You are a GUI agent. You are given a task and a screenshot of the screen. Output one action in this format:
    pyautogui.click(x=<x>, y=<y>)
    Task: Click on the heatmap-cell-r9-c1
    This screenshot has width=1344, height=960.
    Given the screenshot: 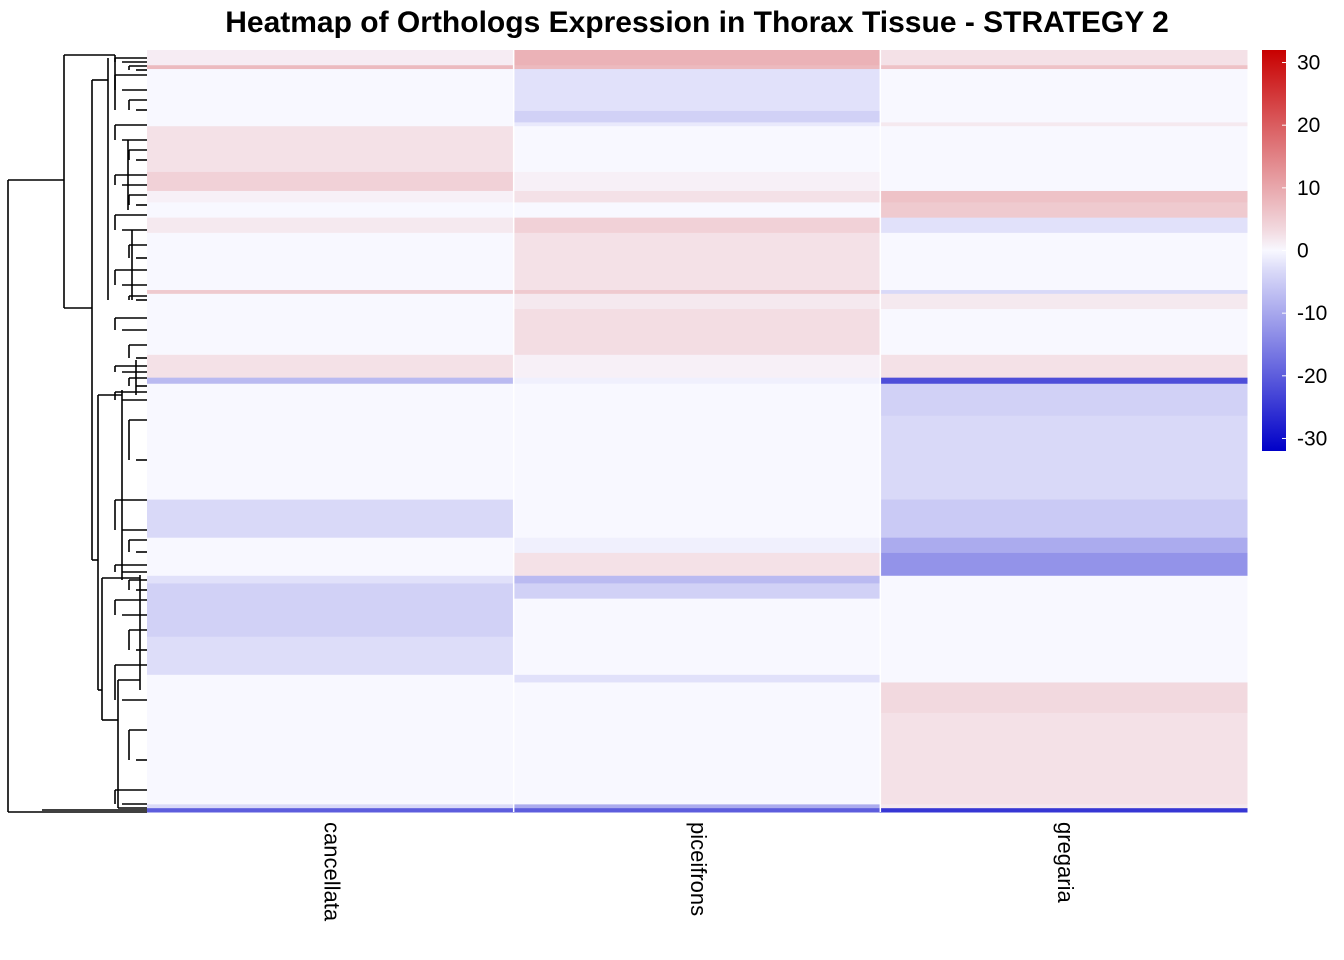 What is the action you would take?
    pyautogui.click(x=697, y=225)
    